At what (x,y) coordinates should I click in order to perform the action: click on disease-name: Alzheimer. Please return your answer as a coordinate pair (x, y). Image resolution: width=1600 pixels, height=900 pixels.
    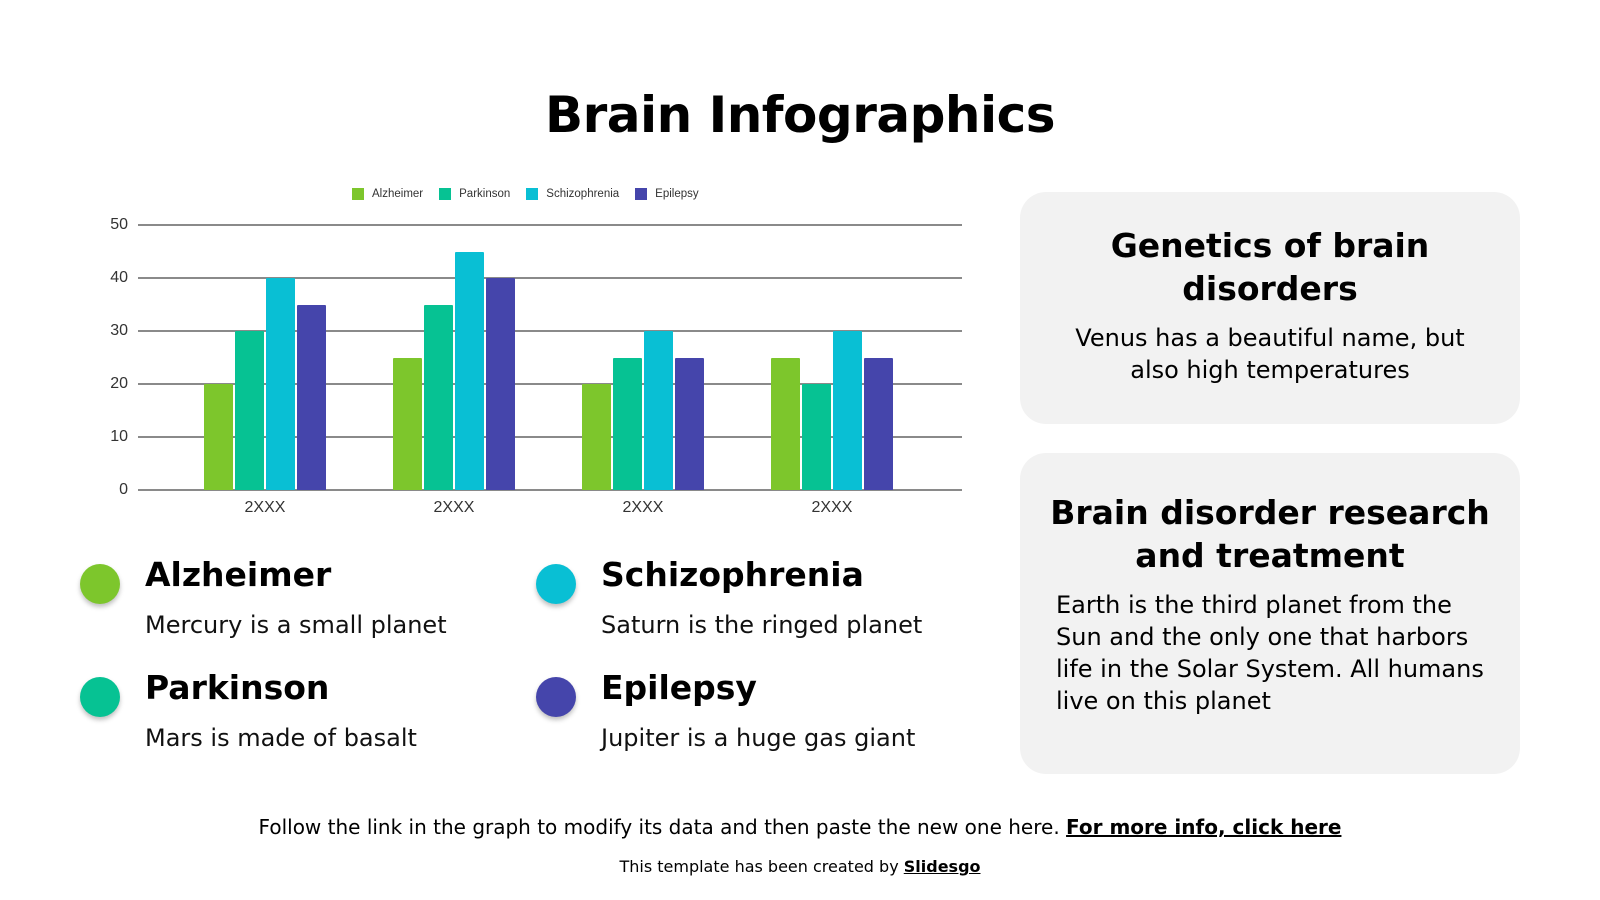
    Looking at the image, I should click on (238, 574).